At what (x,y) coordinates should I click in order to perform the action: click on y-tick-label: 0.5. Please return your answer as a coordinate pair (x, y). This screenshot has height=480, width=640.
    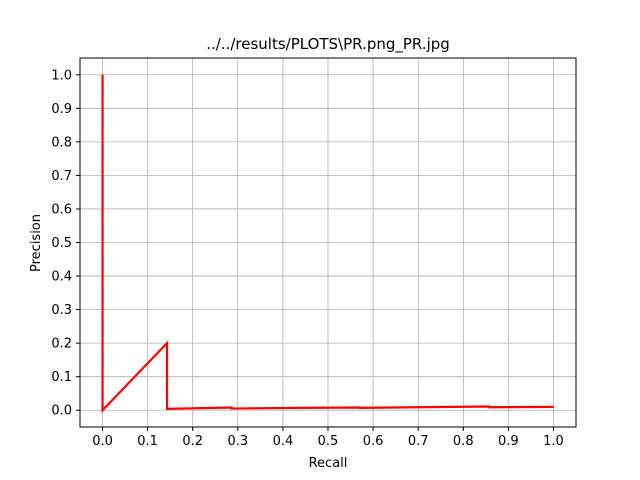
    Looking at the image, I should click on (61, 243).